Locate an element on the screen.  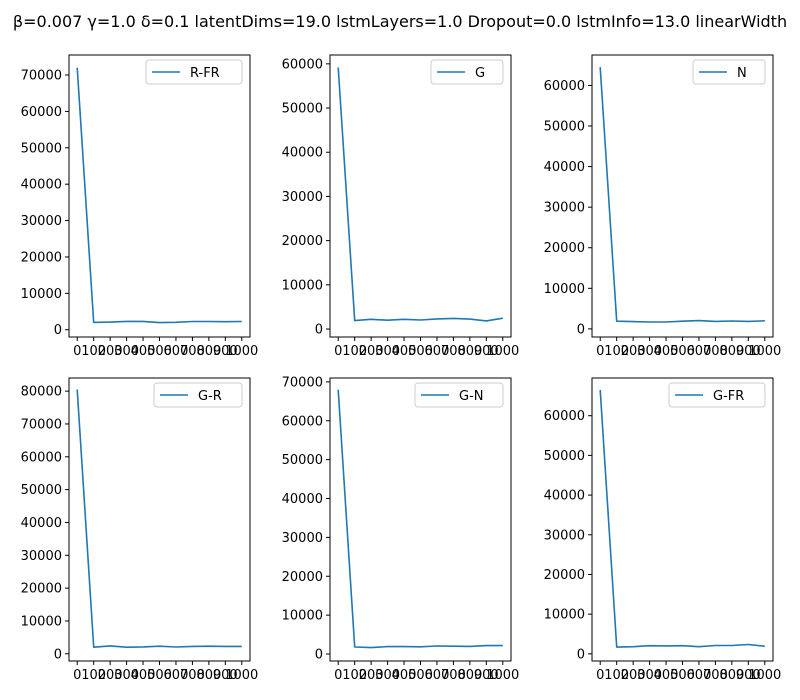
legend-label: G is located at coordinates (480, 73).